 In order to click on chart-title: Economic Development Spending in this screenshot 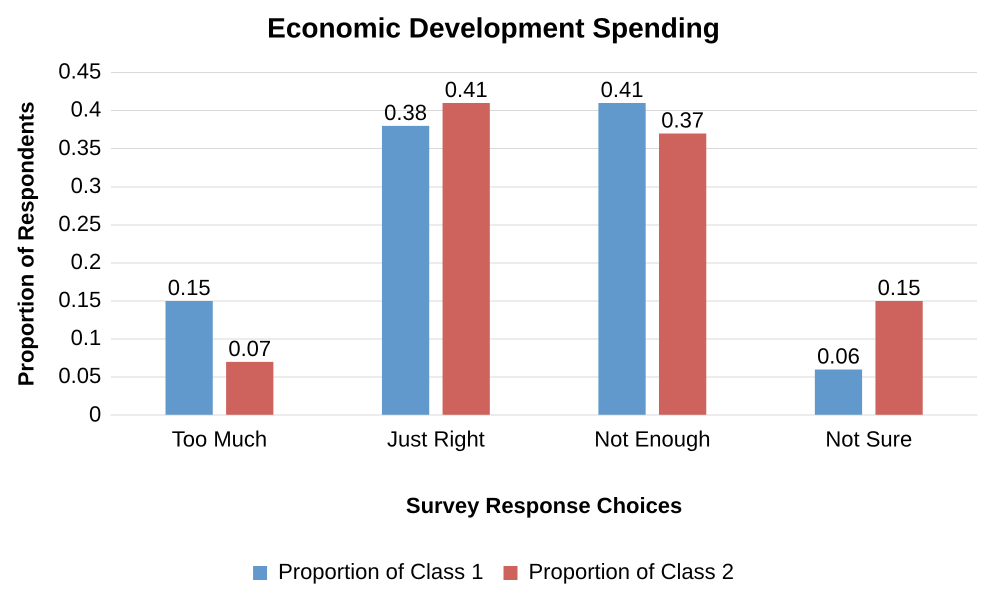, I will do `click(493, 28)`.